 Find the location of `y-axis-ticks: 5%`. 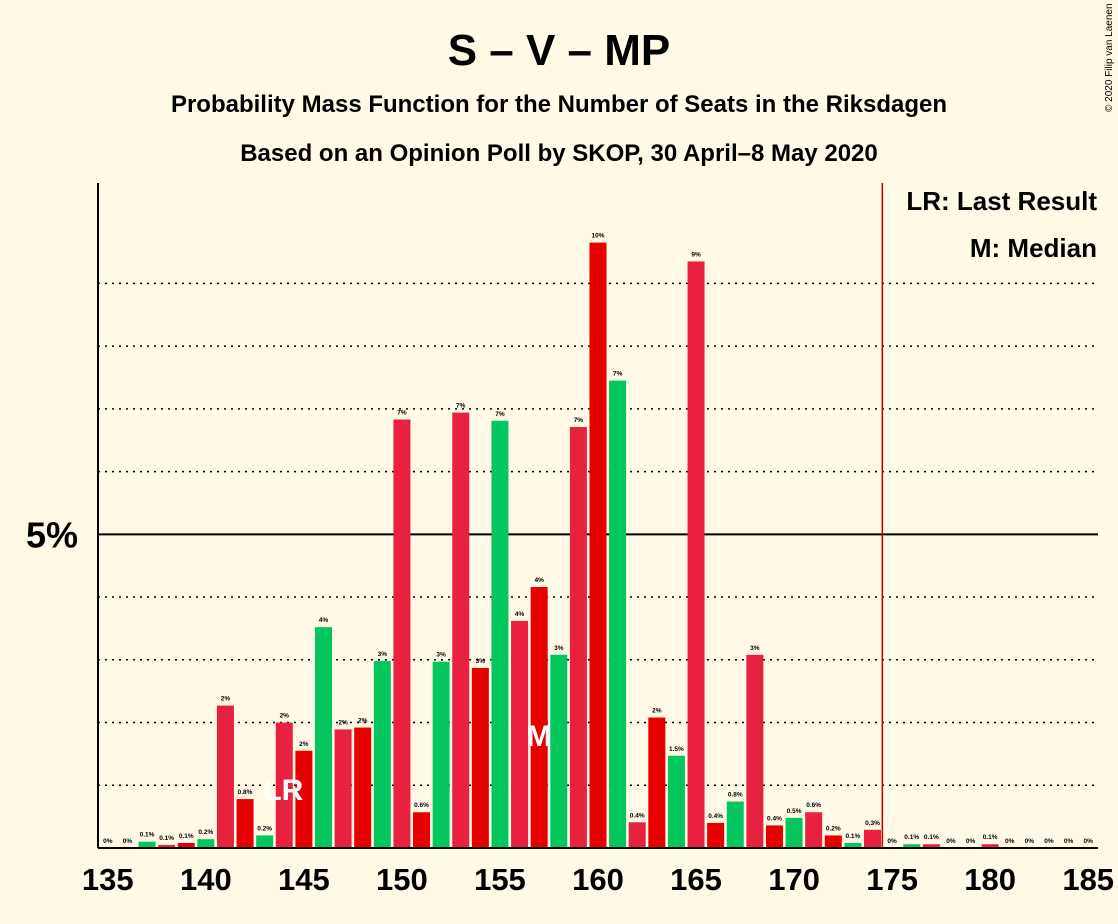

y-axis-ticks: 5% is located at coordinates (52, 534).